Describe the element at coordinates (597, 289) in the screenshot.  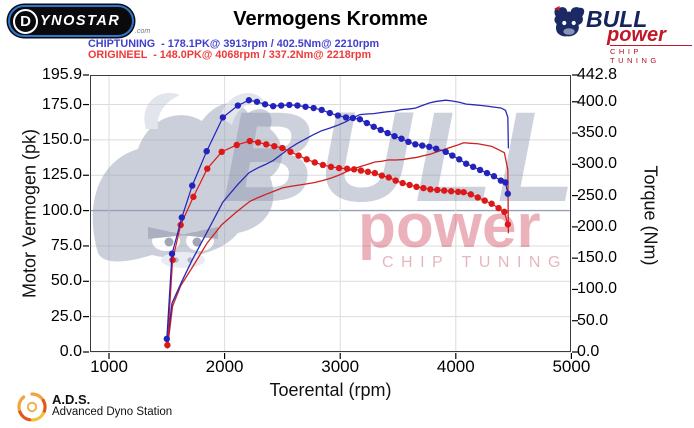
I see `y-right-tick-label: 100.0` at that location.